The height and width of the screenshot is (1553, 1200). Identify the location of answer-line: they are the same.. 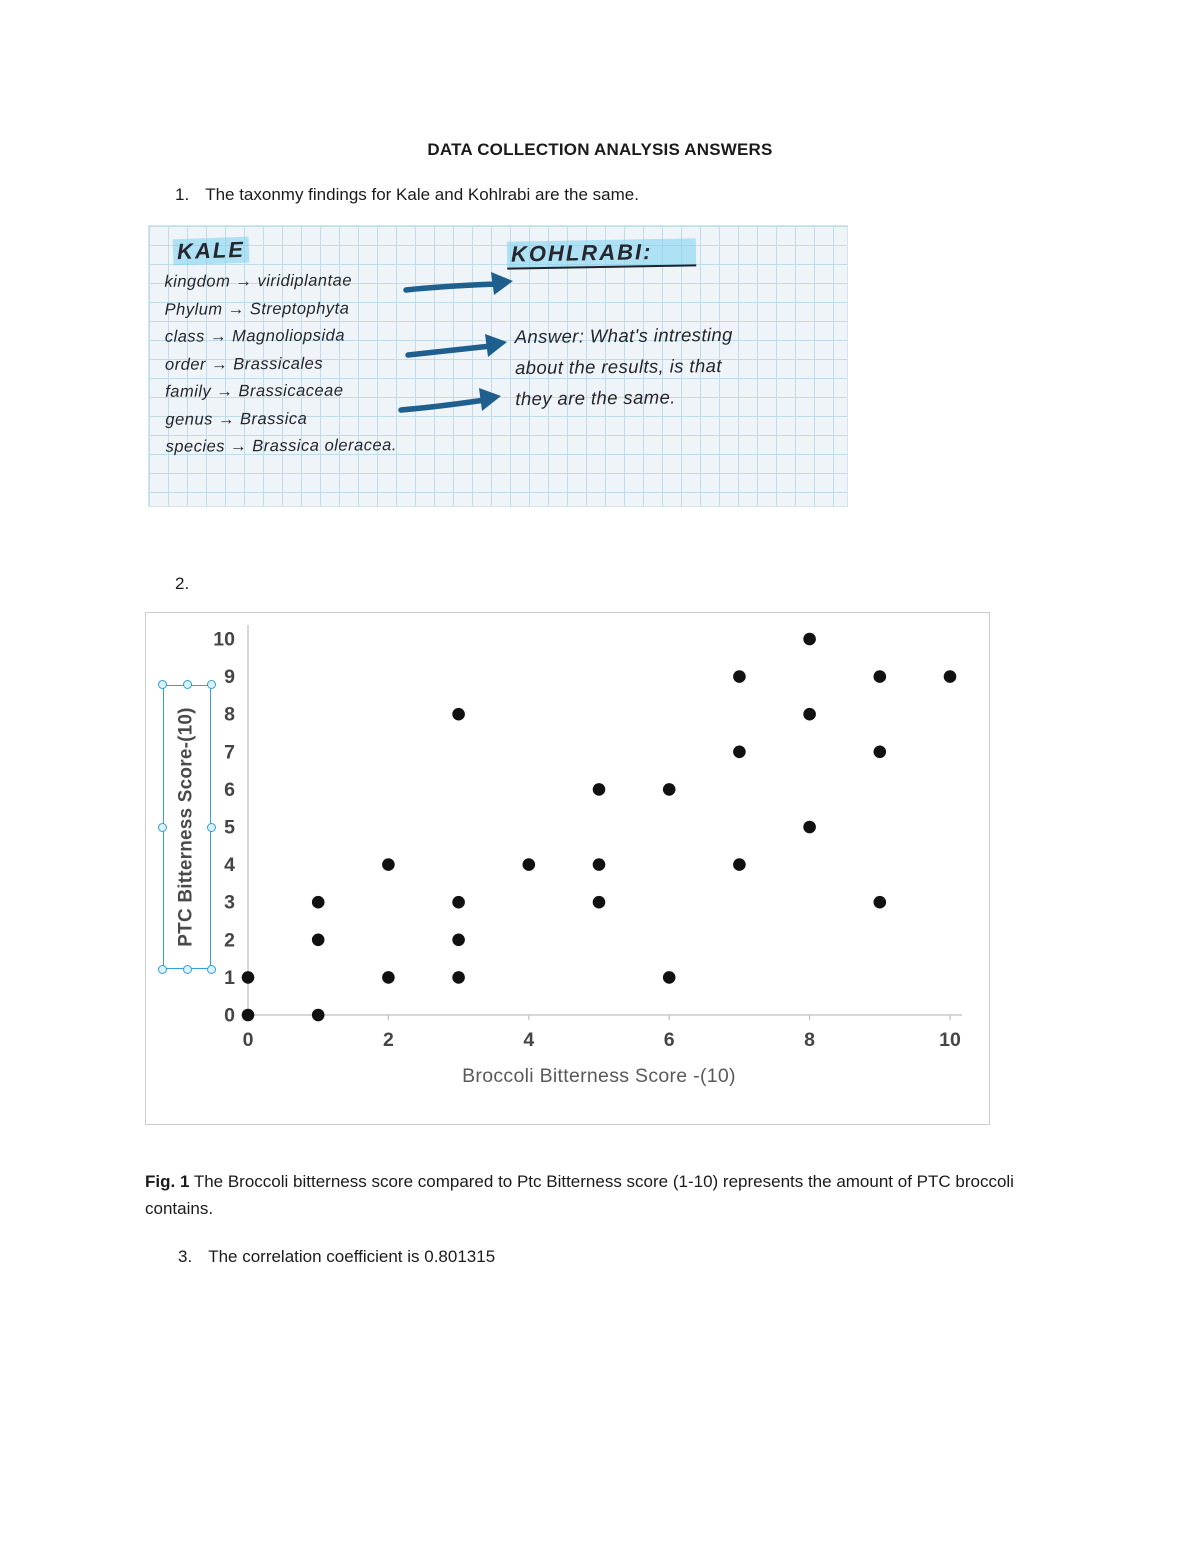
(595, 398).